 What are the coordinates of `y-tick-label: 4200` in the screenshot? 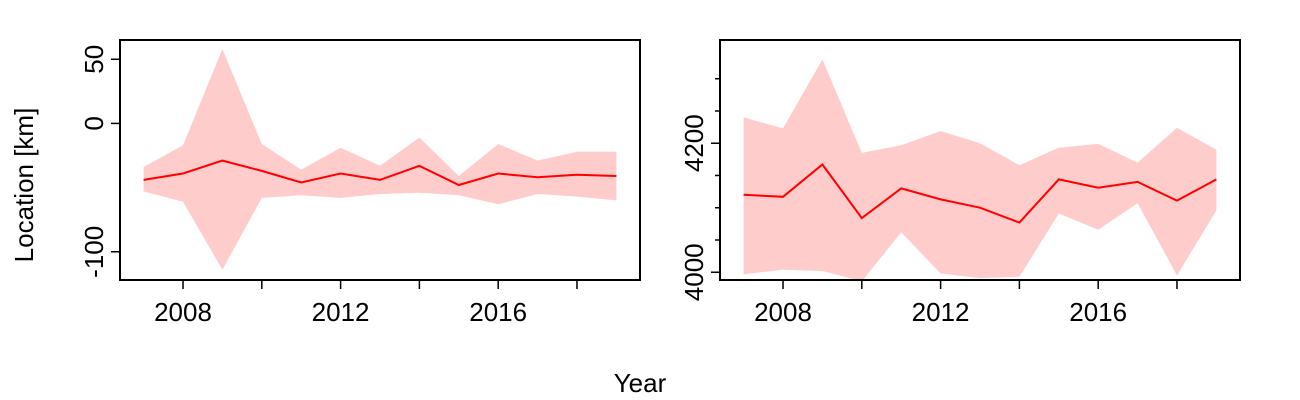 It's located at (694, 143).